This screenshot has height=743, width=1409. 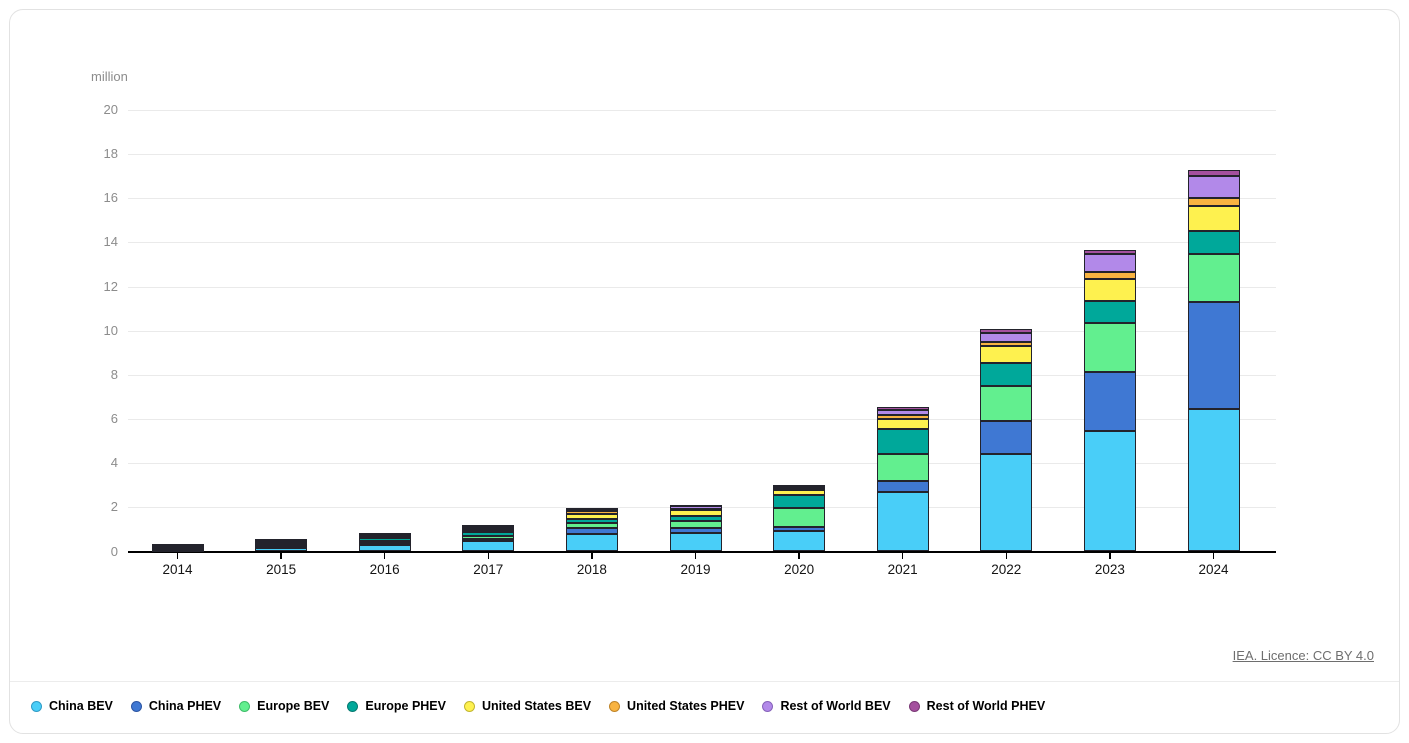 I want to click on bar-segment-2016-europe-bev, so click(x=384, y=542).